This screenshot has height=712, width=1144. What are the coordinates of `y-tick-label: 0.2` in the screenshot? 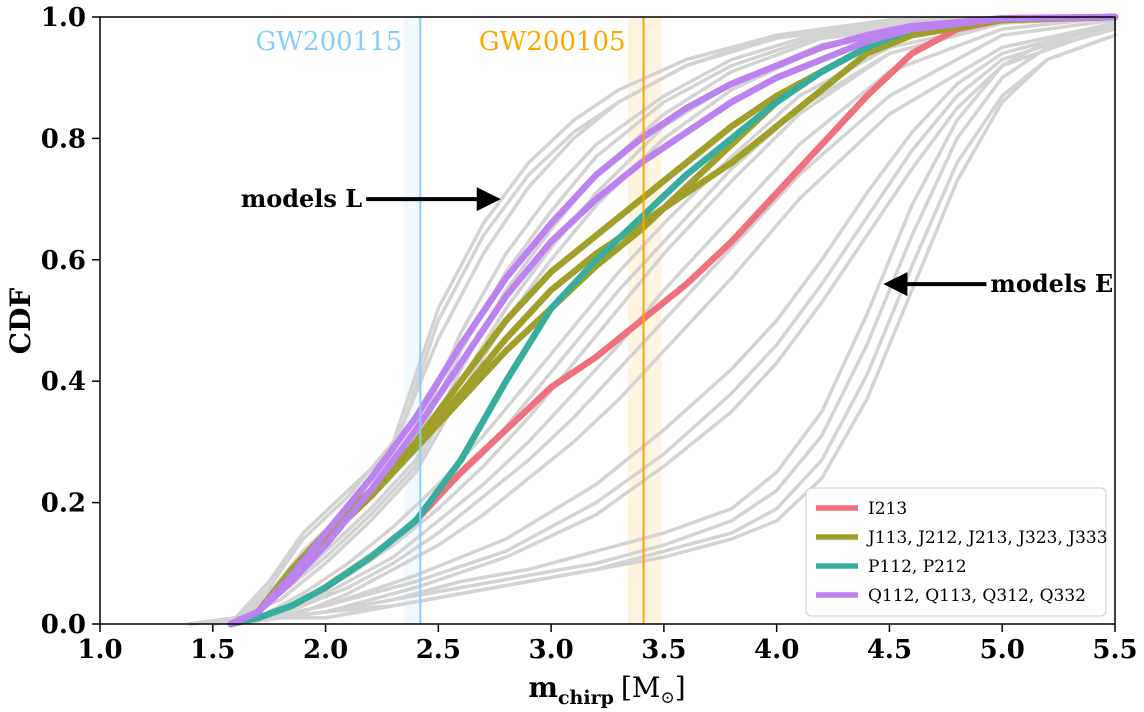 It's located at (63, 504).